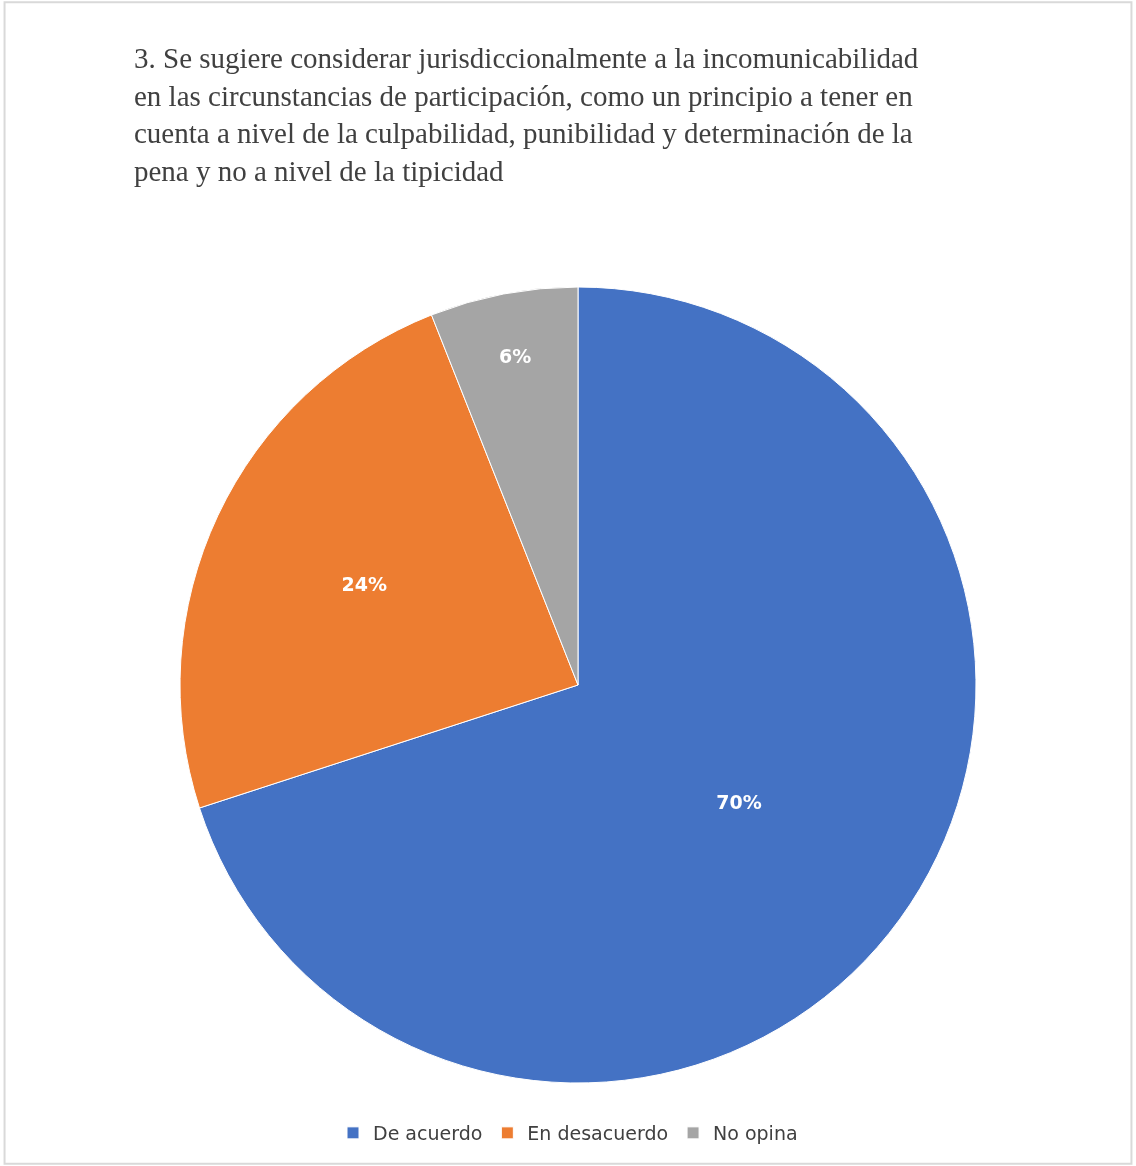  I want to click on data-label: 70%, so click(739, 801).